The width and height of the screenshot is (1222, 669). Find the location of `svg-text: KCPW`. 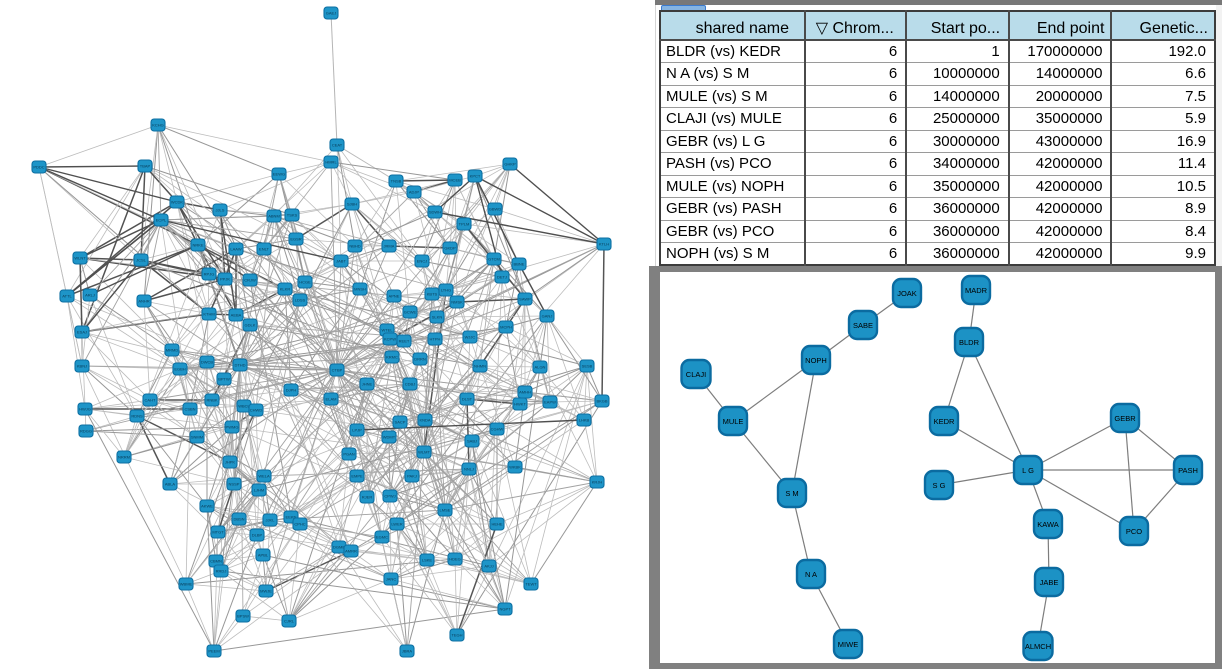

svg-text: KCPW is located at coordinates (390, 339).